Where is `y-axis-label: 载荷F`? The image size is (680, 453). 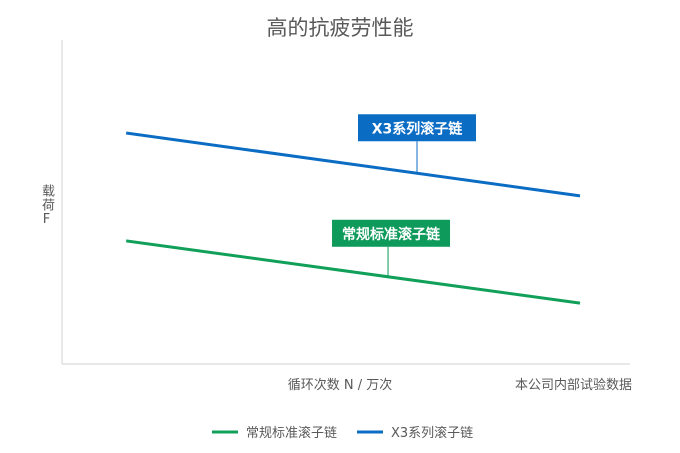 y-axis-label: 载荷F is located at coordinates (46, 206).